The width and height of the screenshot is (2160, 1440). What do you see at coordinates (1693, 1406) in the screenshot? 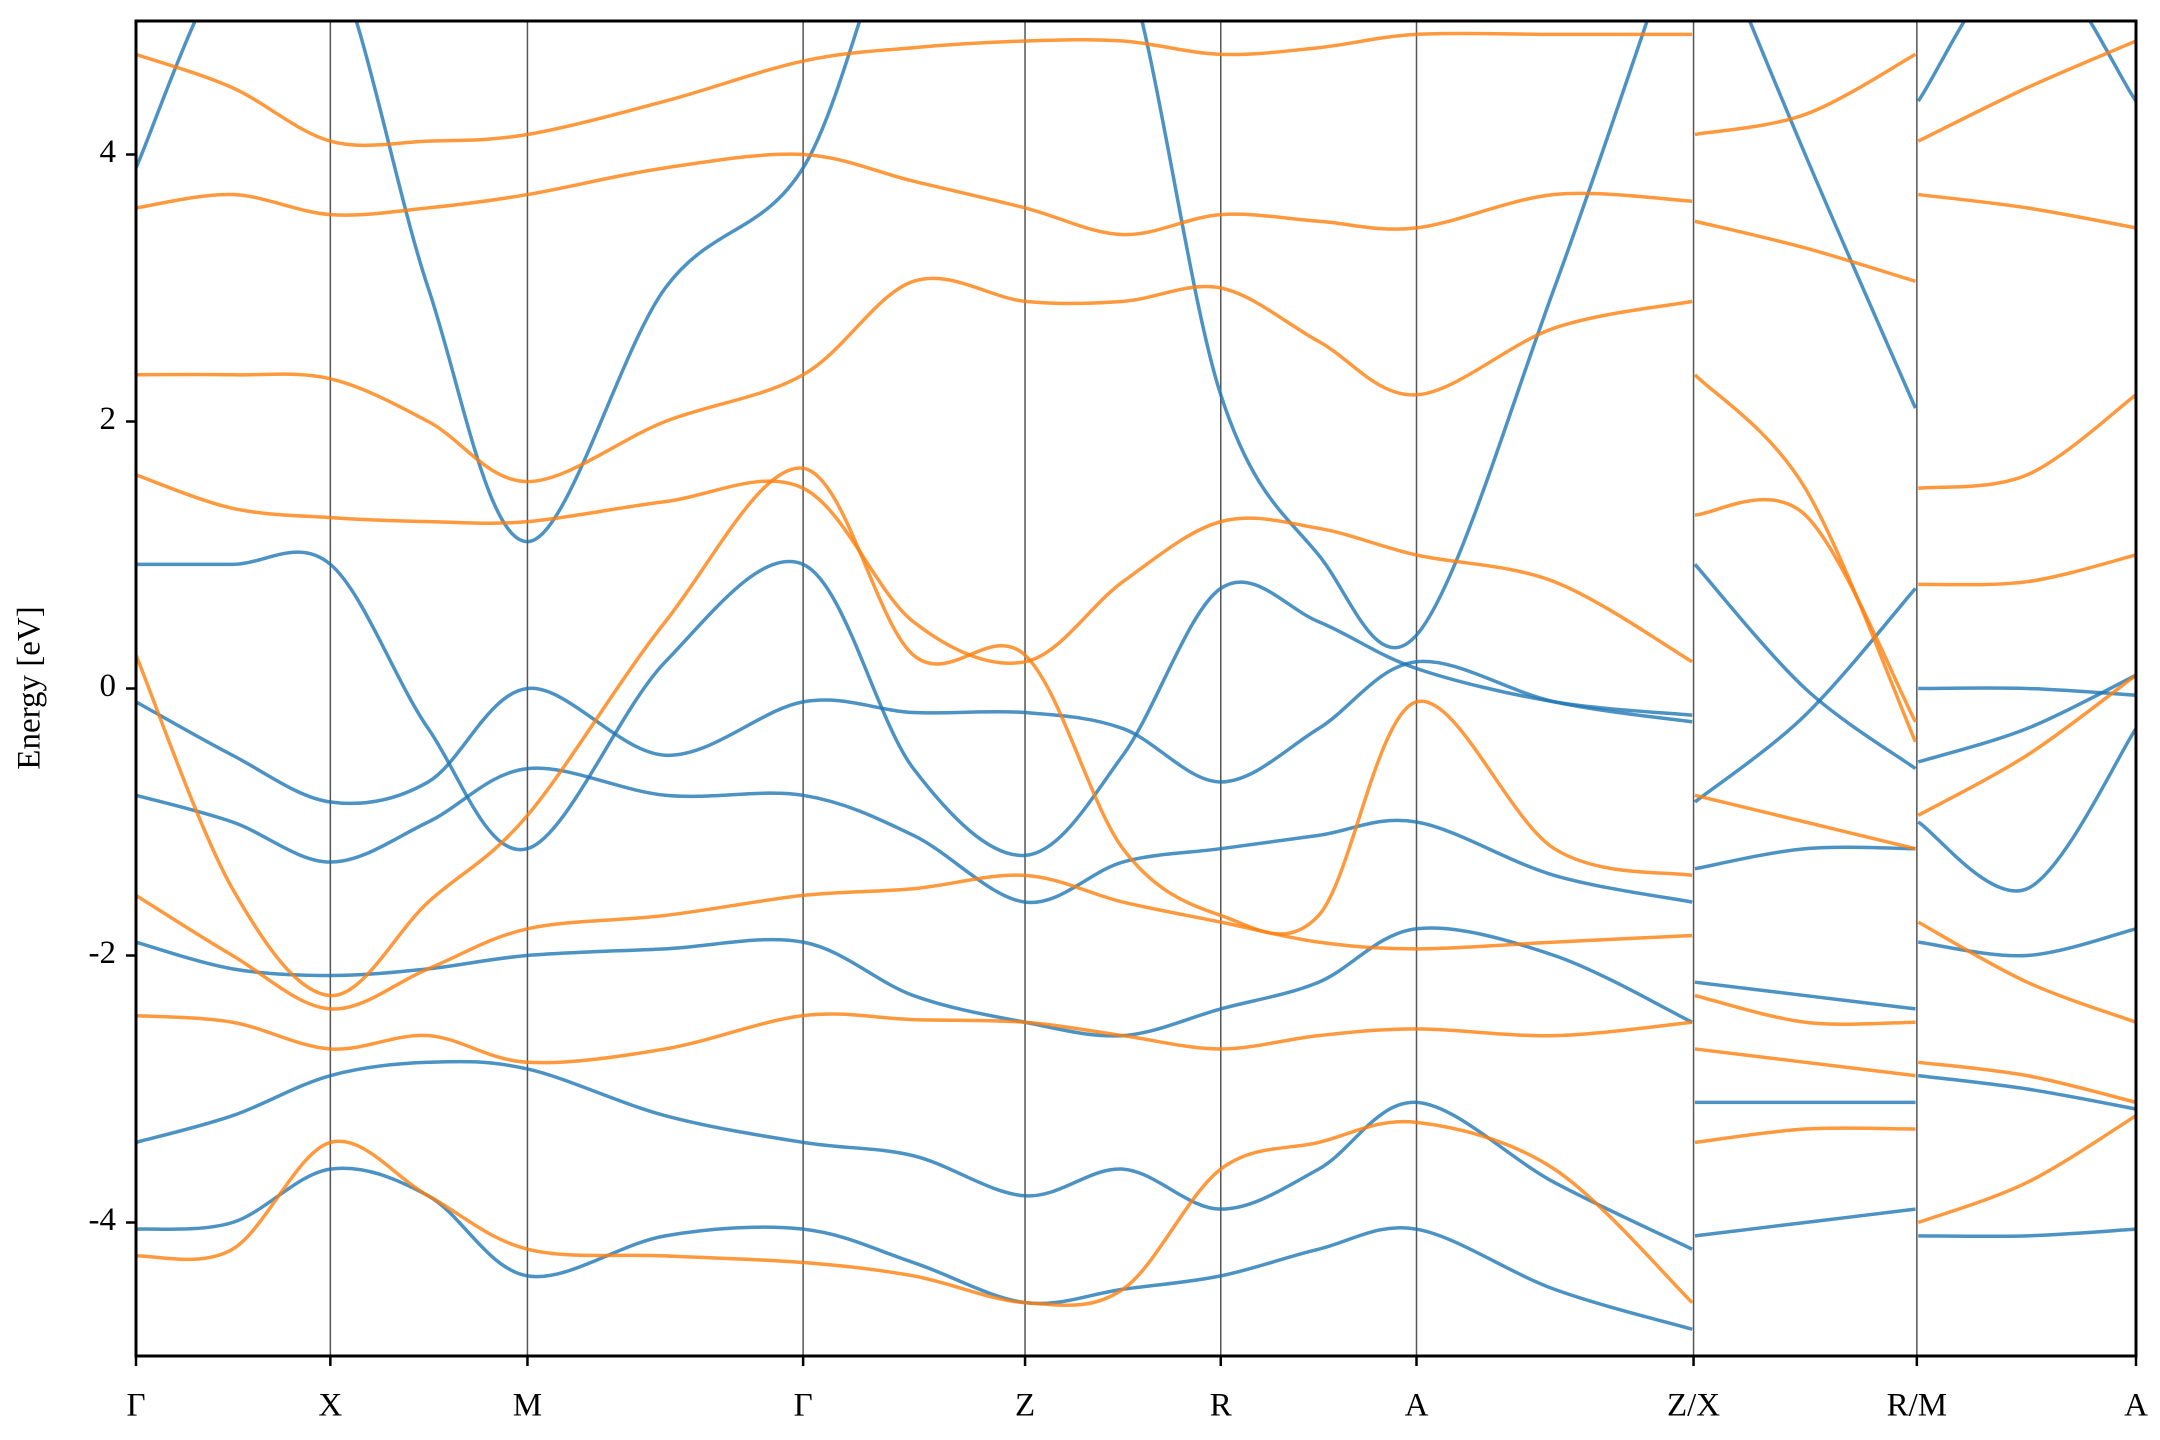
I see `x-tick-label: Z/X` at bounding box center [1693, 1406].